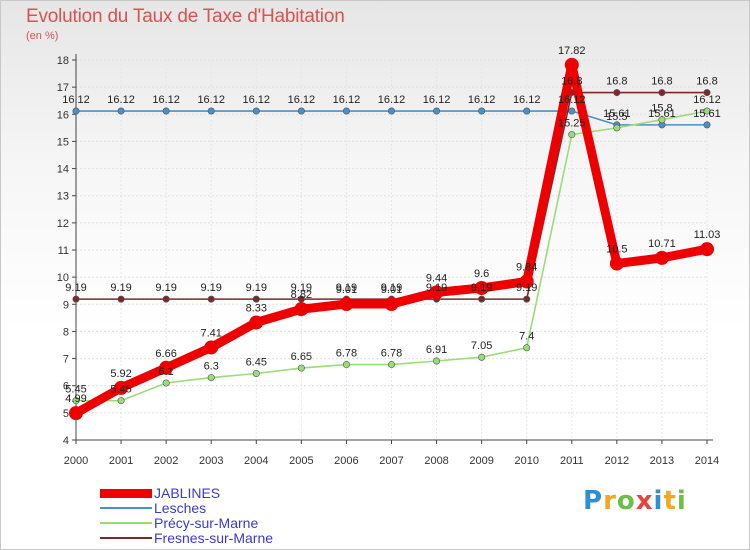 Image resolution: width=750 pixels, height=550 pixels. What do you see at coordinates (391, 118) in the screenshot?
I see `series-lesches` at bounding box center [391, 118].